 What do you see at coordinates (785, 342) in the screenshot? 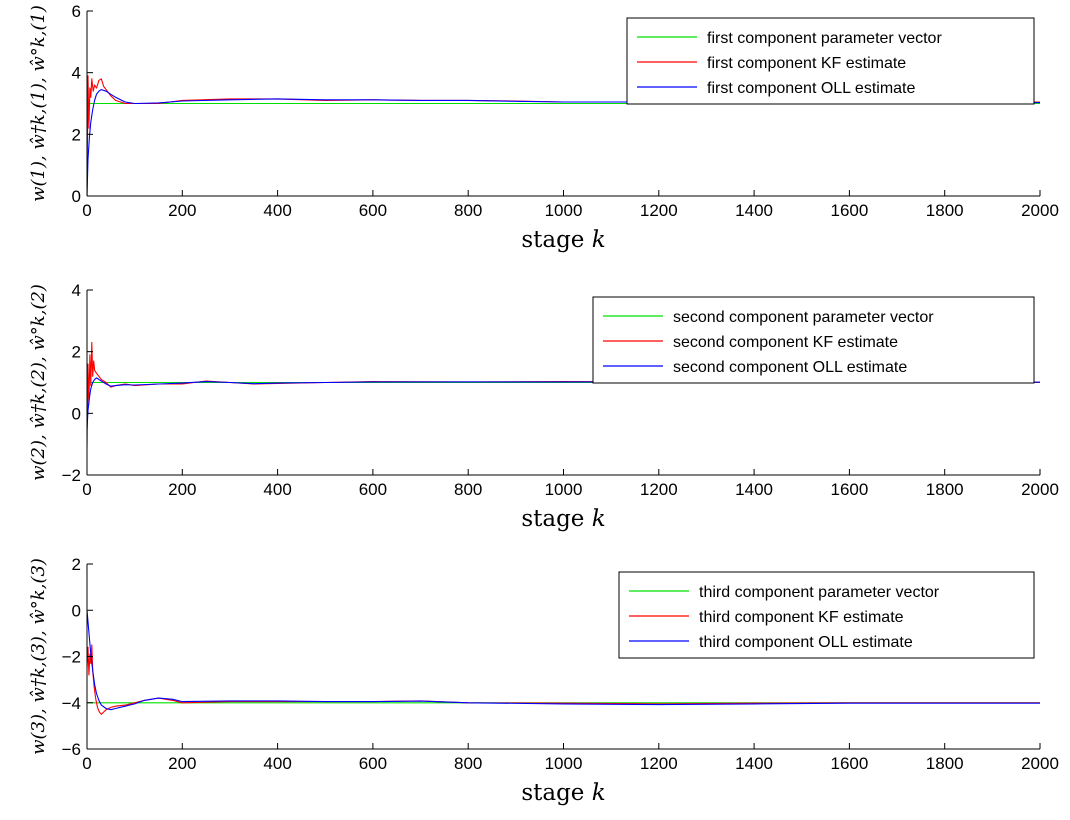
I see `legend-entry: second component KF estimate` at bounding box center [785, 342].